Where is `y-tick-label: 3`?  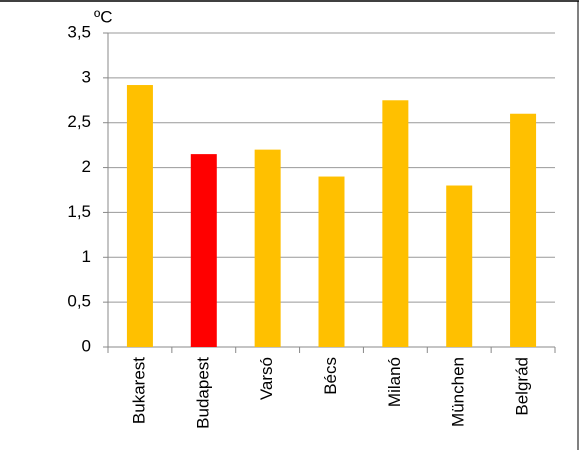 y-tick-label: 3 is located at coordinates (86, 76).